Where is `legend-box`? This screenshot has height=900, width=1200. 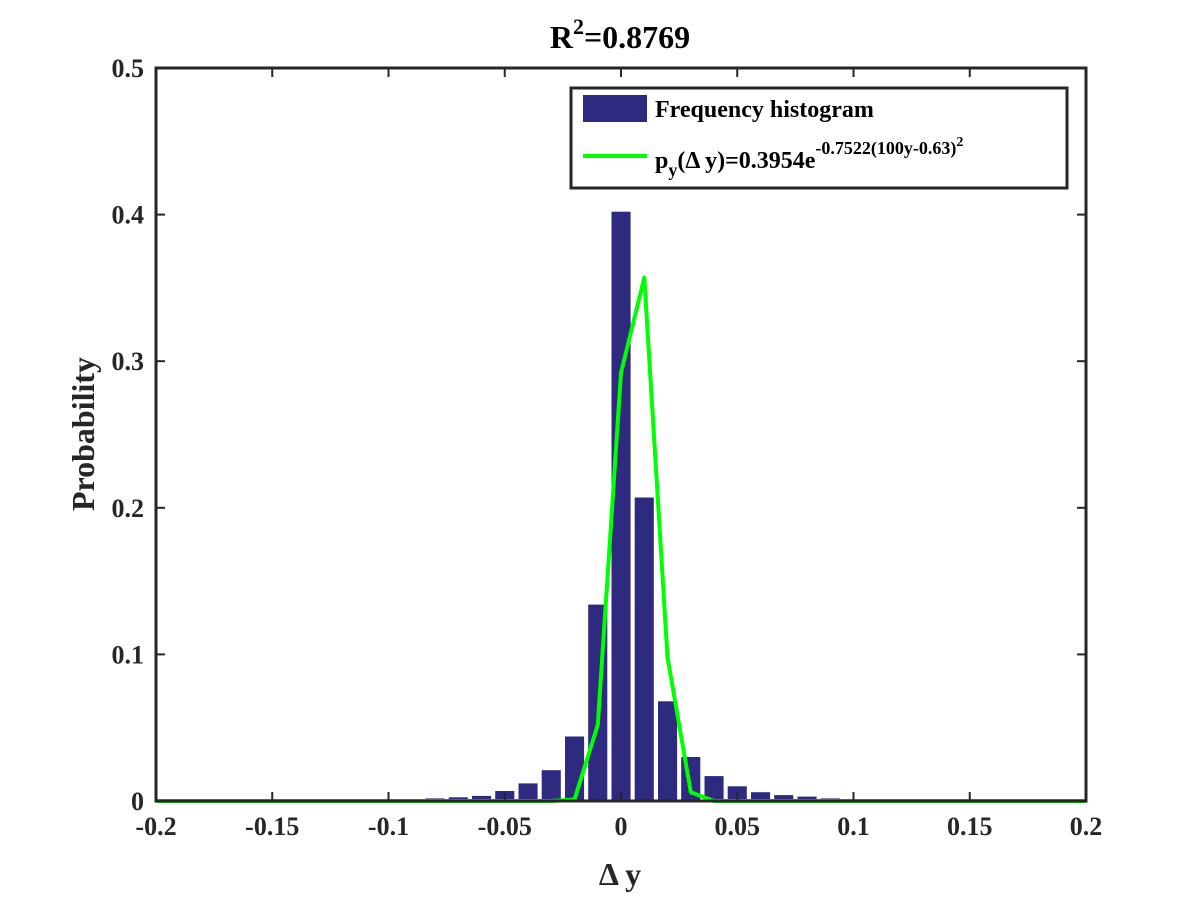 legend-box is located at coordinates (819, 138).